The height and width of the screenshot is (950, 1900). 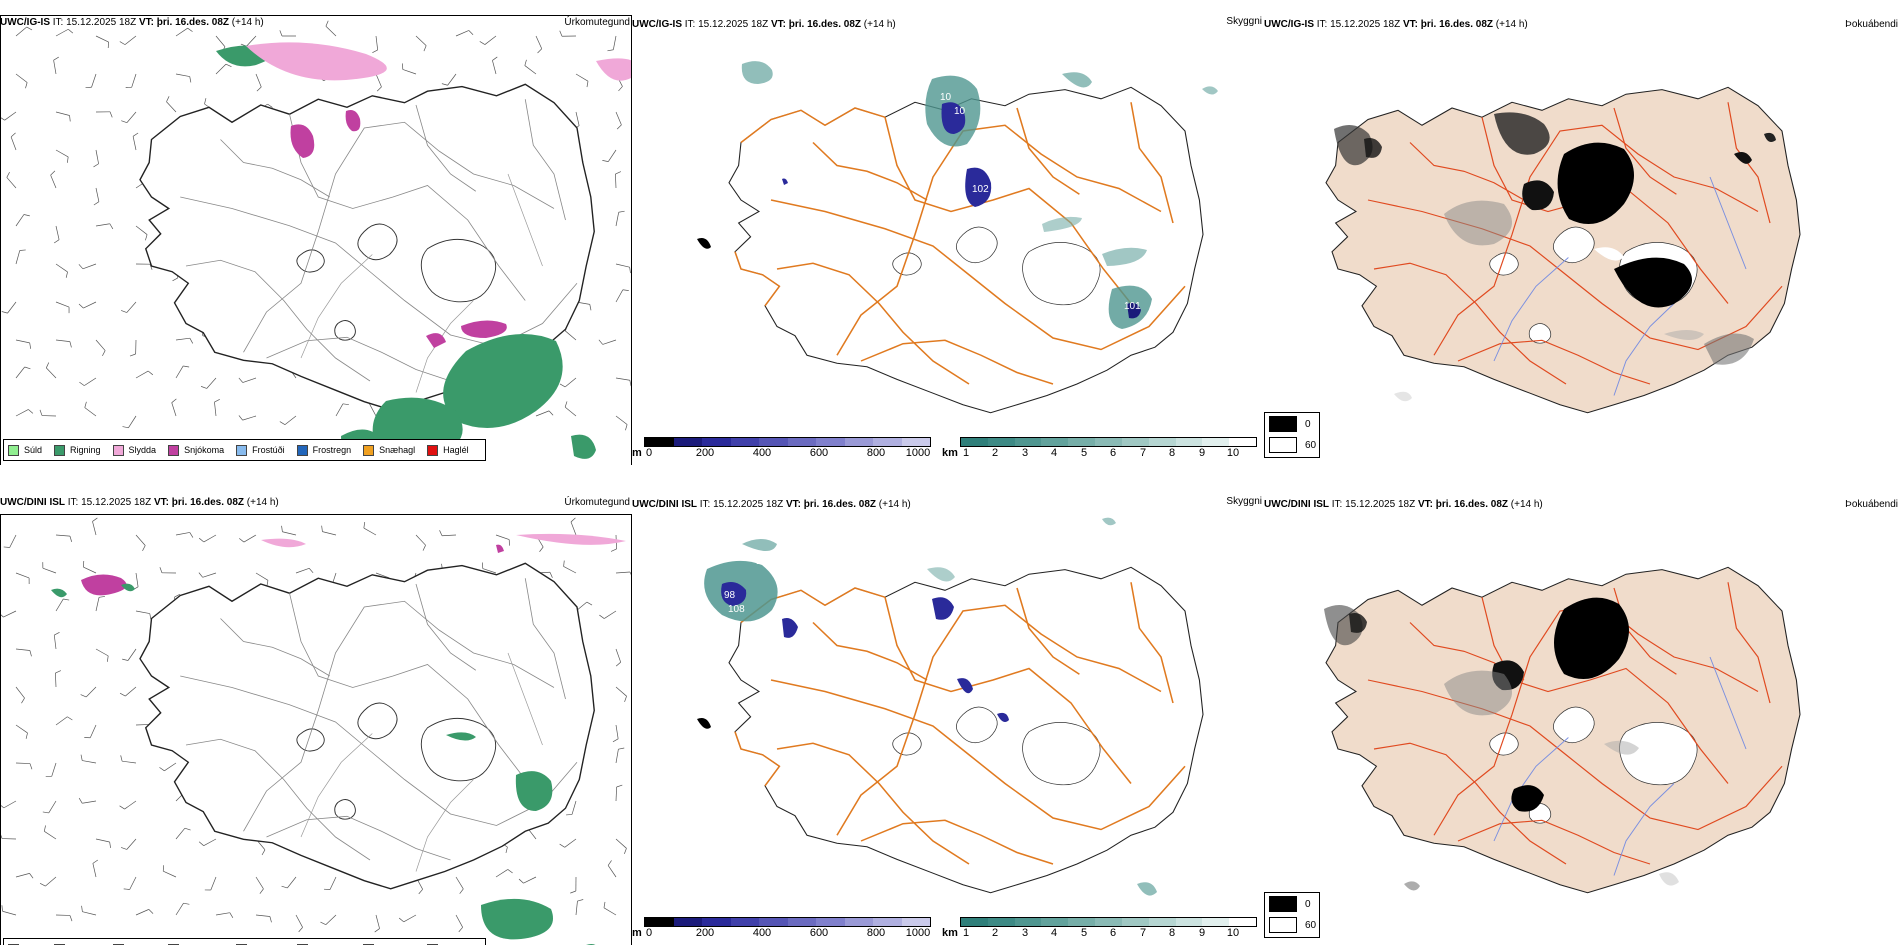 What do you see at coordinates (1132, 306) in the screenshot?
I see `contour-label: 101` at bounding box center [1132, 306].